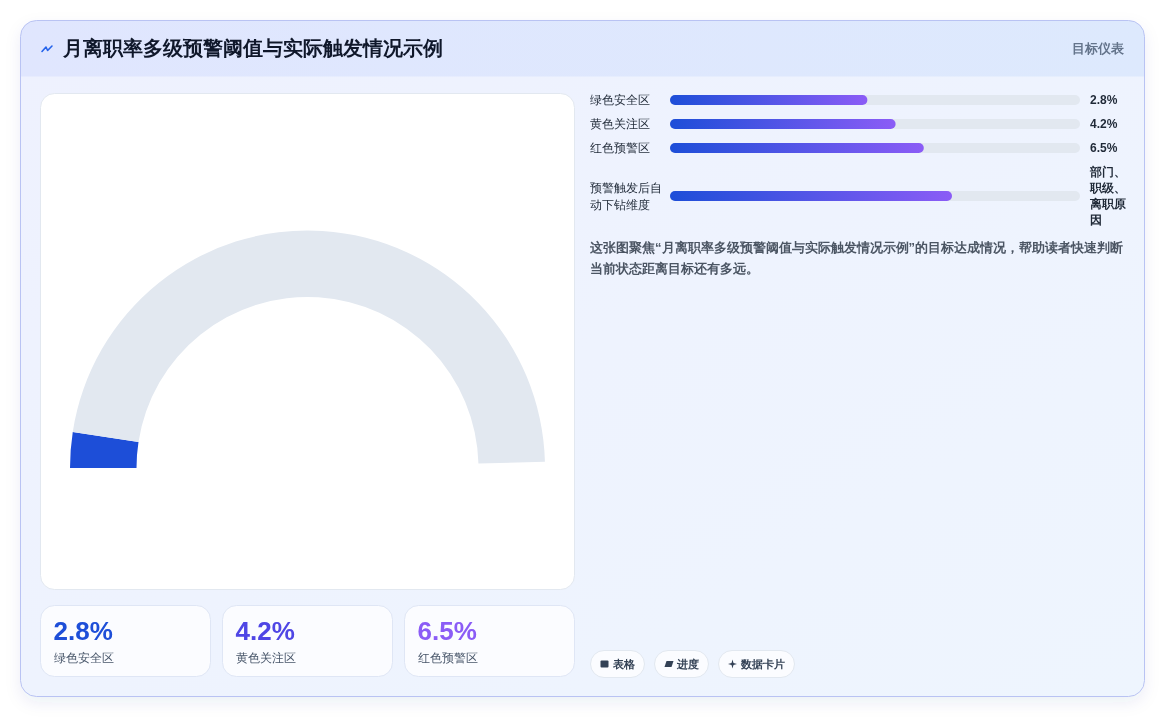 The height and width of the screenshot is (718, 1165). What do you see at coordinates (1107, 196) in the screenshot?
I see `text: 部门、职级、离职原因` at bounding box center [1107, 196].